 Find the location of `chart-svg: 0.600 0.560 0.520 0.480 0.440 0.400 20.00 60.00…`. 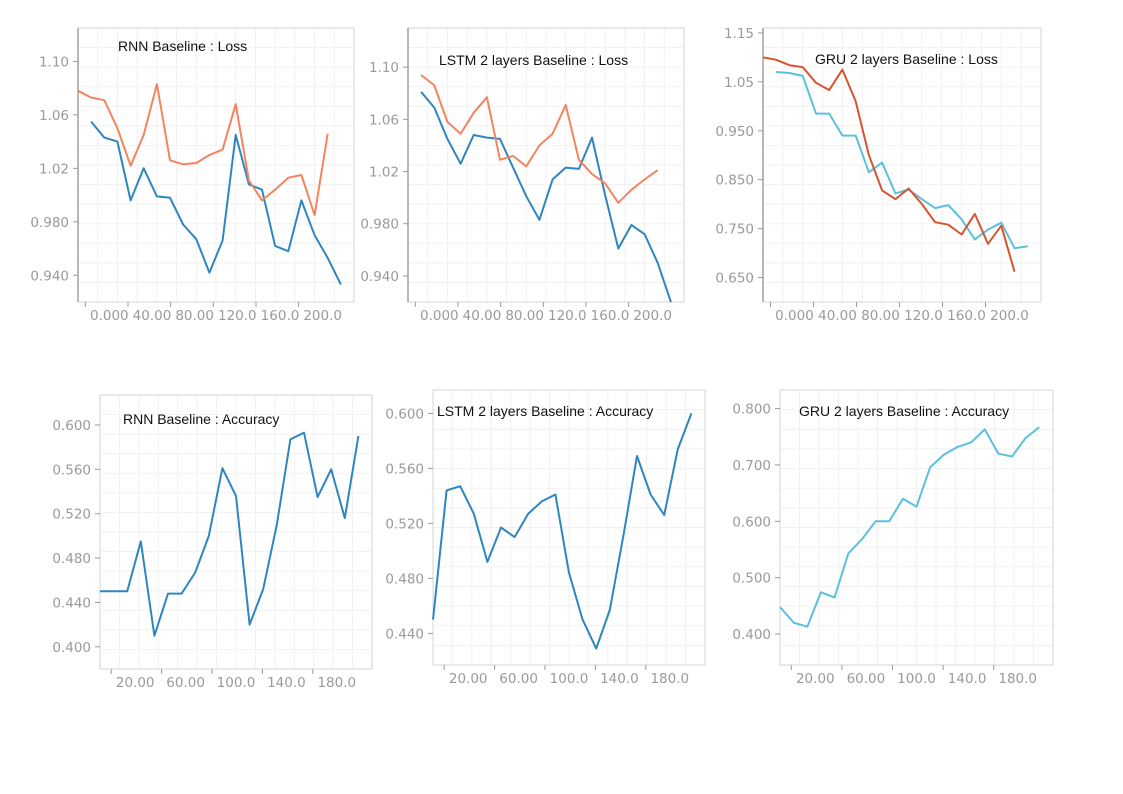

chart-svg: 0.600 0.560 0.520 0.480 0.440 0.400 20.00 60.00… is located at coordinates (212, 542).